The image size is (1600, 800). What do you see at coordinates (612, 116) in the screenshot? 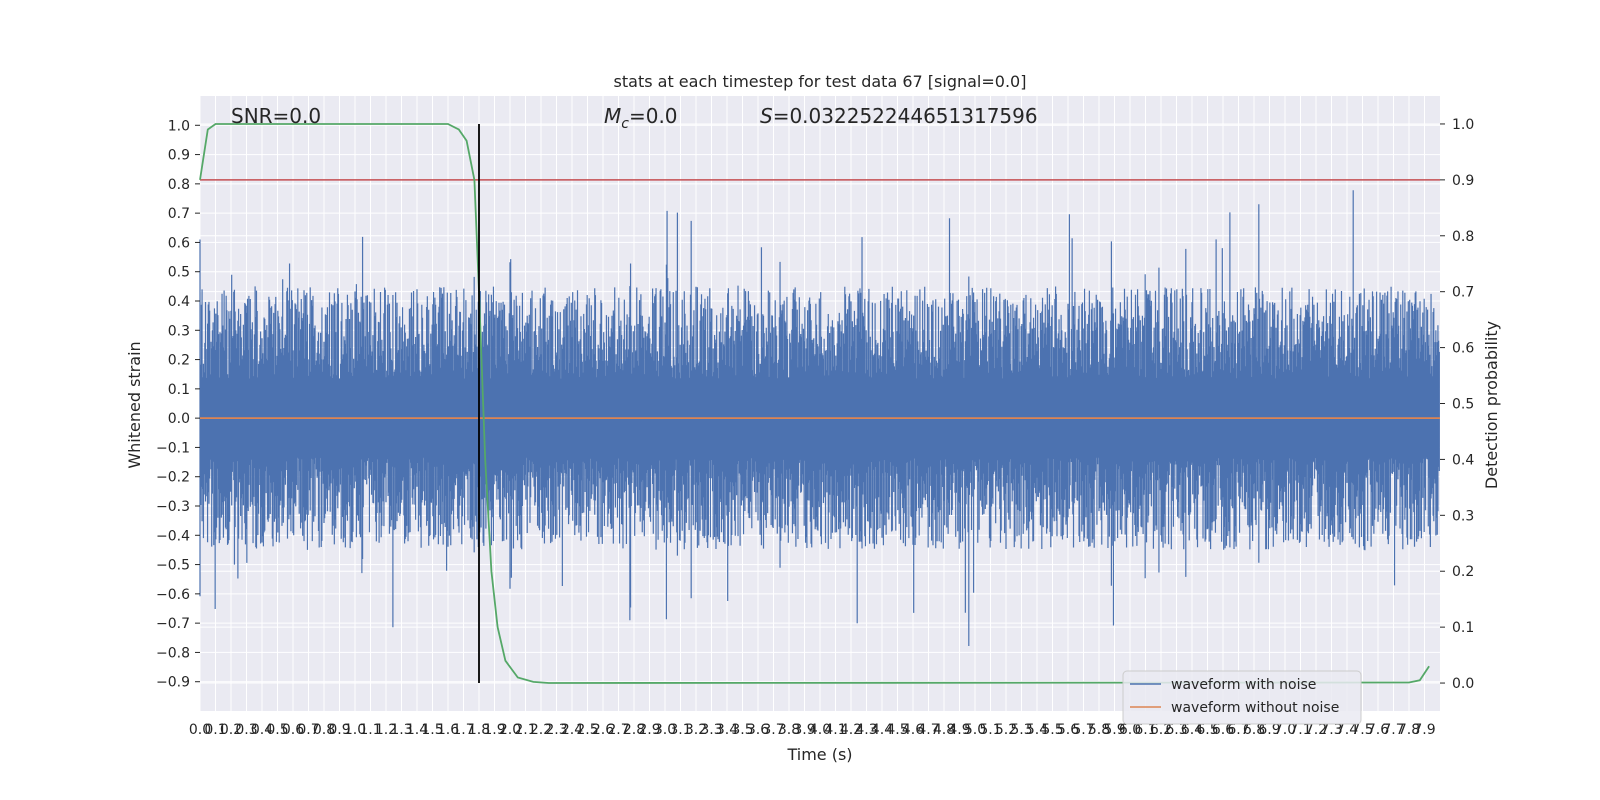
I see `mc-symbol: M` at bounding box center [612, 116].